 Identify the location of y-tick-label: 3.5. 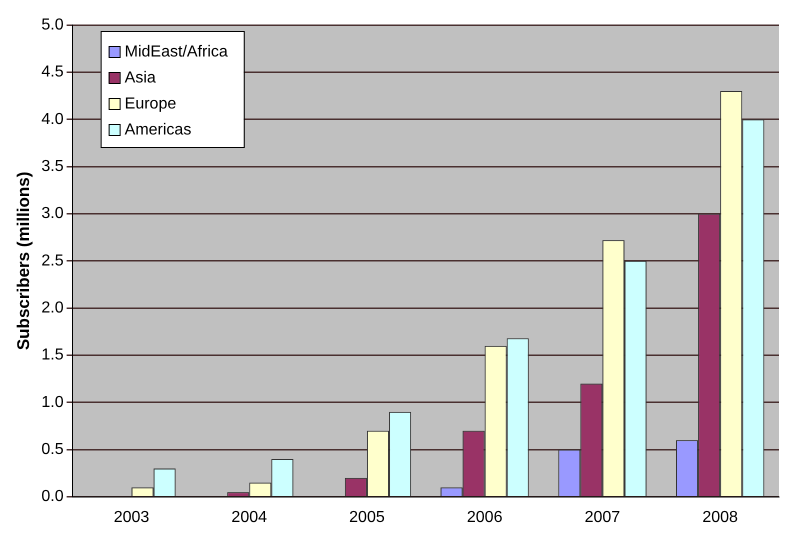
(52, 166).